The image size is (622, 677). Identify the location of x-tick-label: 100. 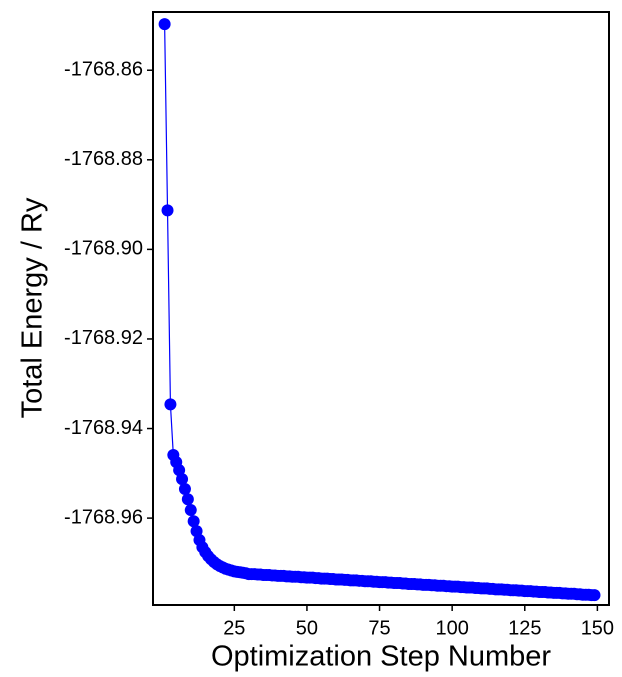
(451, 628).